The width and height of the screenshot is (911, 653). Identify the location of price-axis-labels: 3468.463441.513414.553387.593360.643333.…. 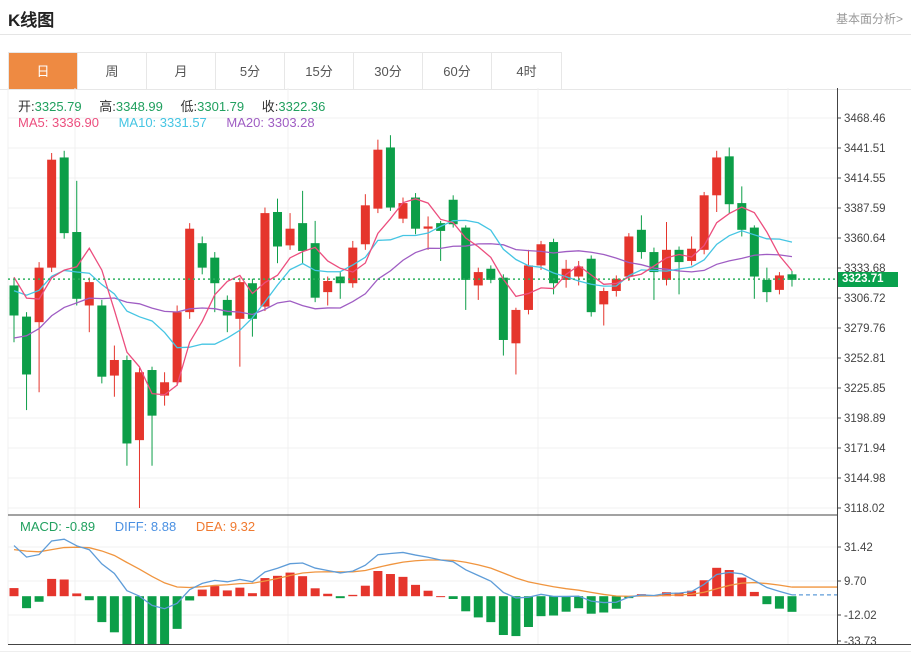
(861, 314).